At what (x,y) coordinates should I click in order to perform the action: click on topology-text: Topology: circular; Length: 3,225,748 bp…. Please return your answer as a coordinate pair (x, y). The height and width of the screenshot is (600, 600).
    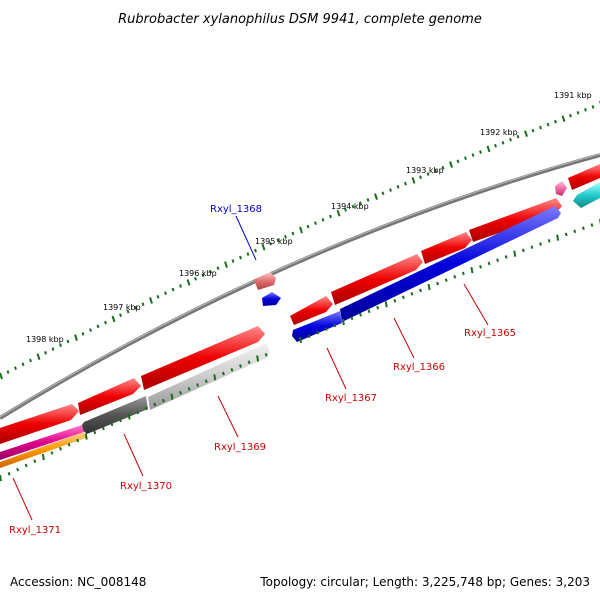
    Looking at the image, I should click on (424, 582).